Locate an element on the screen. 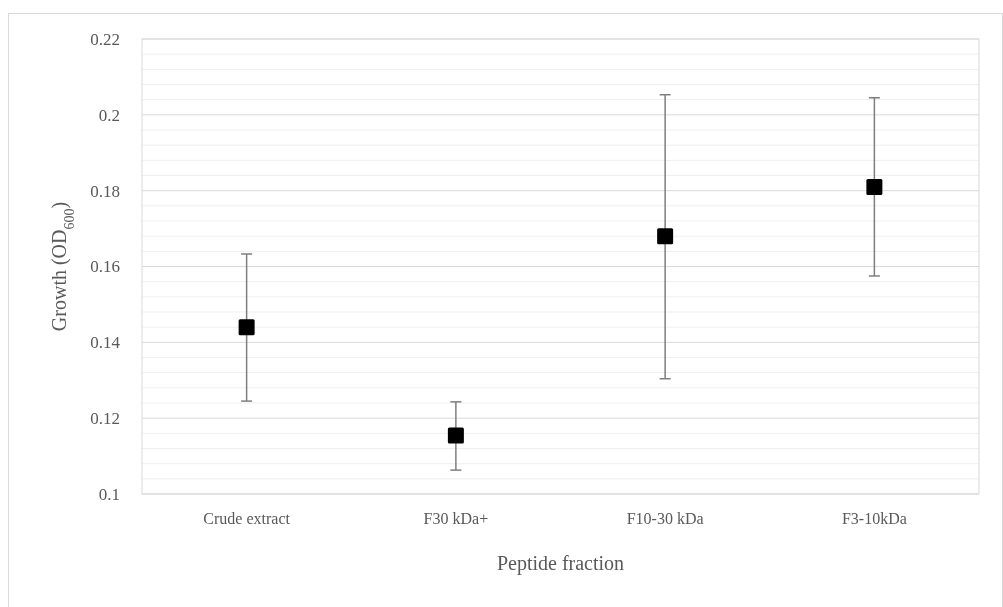  y-tick-label: 0.1 is located at coordinates (109, 494).